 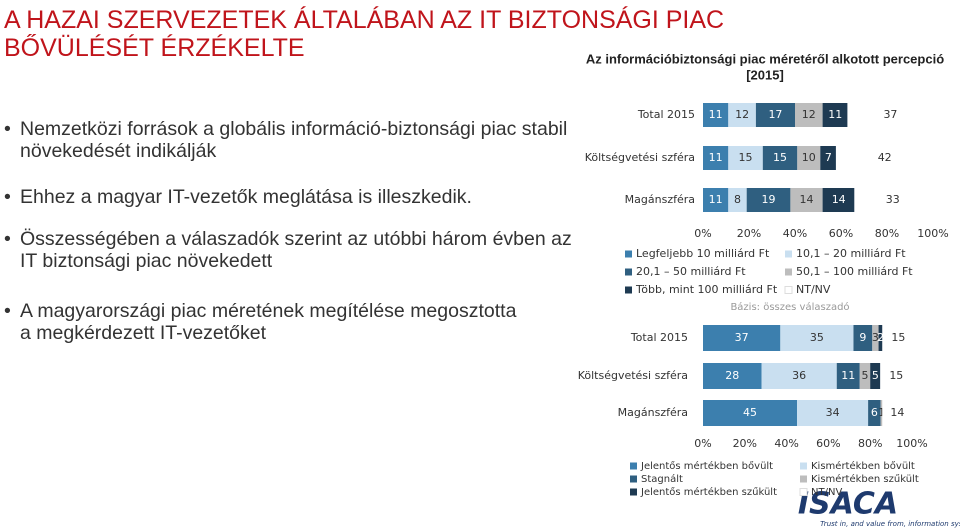 I want to click on data-label: 5, so click(x=864, y=375).